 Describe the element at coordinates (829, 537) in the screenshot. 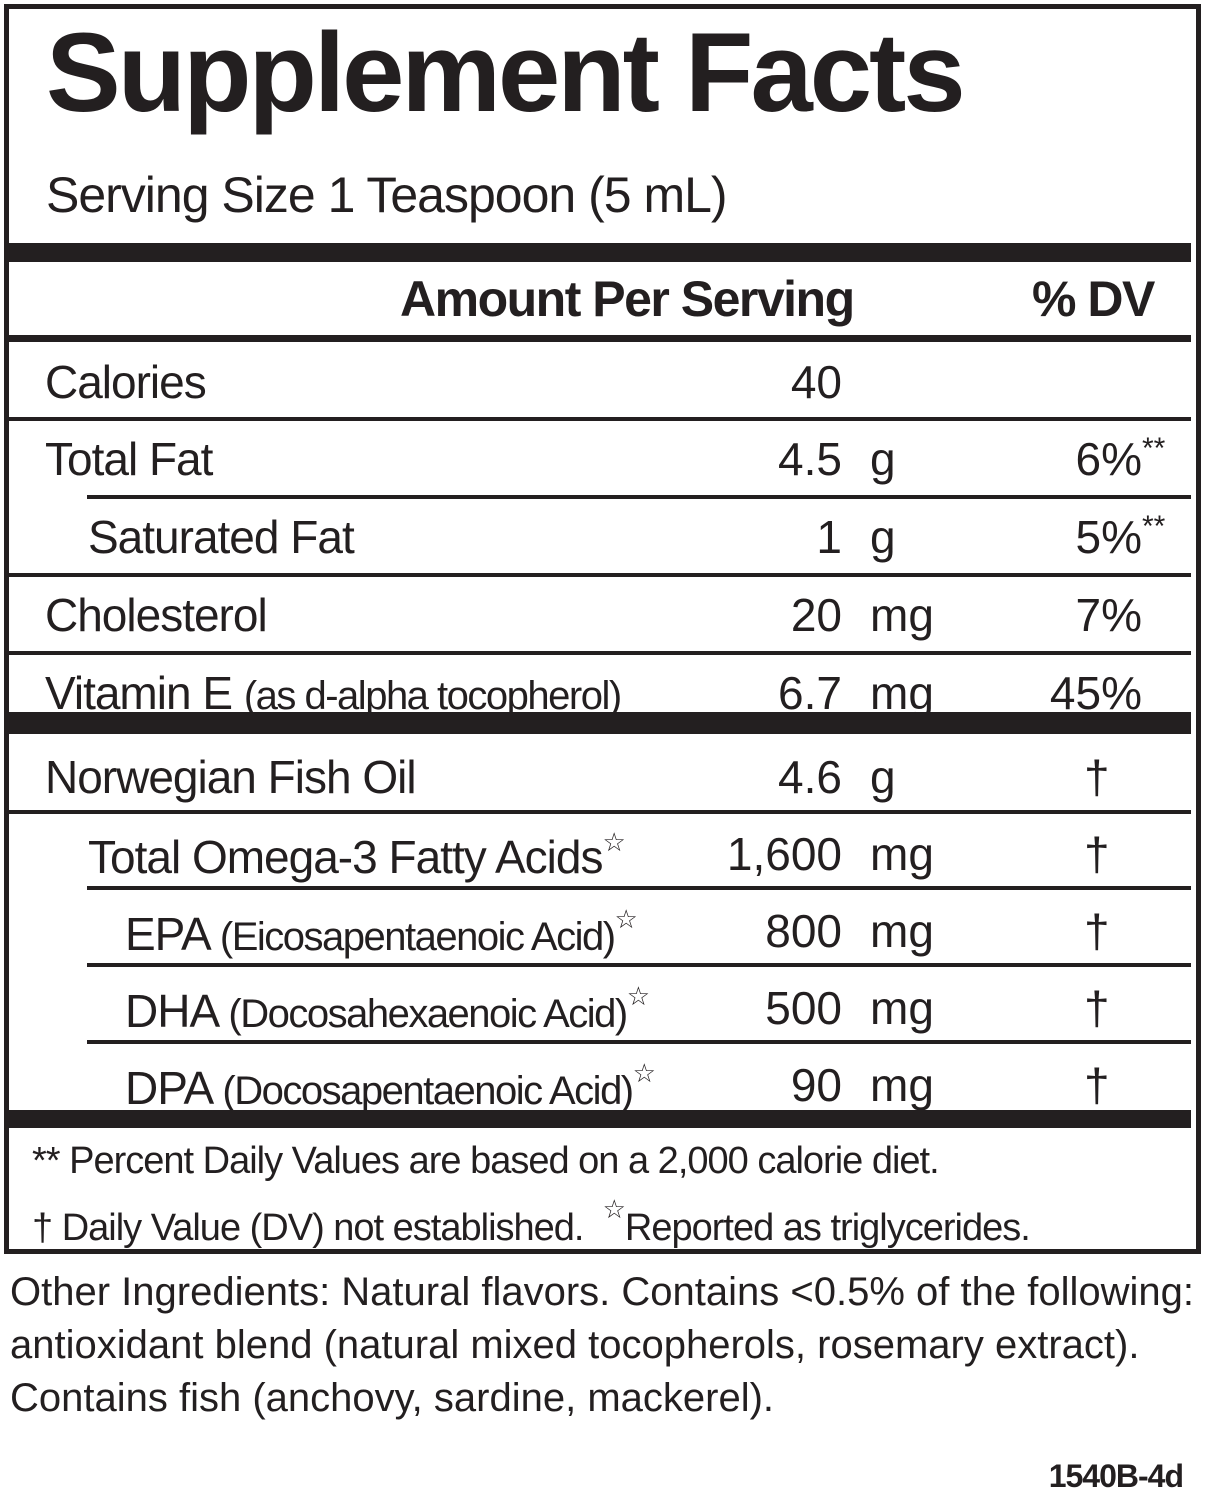

I see `nutrient-amount: 1` at that location.